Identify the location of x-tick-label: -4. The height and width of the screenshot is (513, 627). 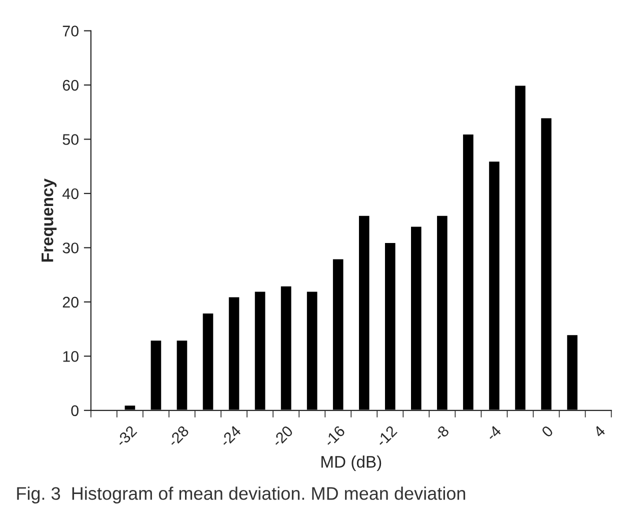
(494, 433).